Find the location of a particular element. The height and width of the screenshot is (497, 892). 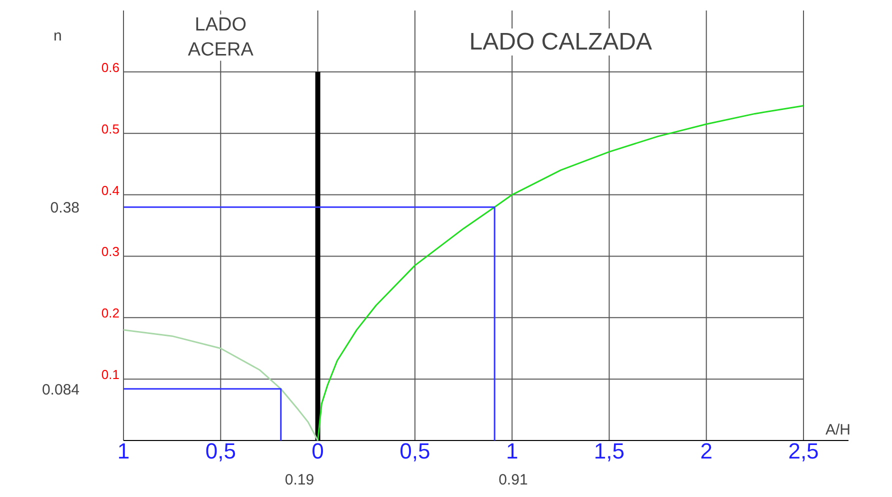

x-tick-label: 1,5 is located at coordinates (609, 451).